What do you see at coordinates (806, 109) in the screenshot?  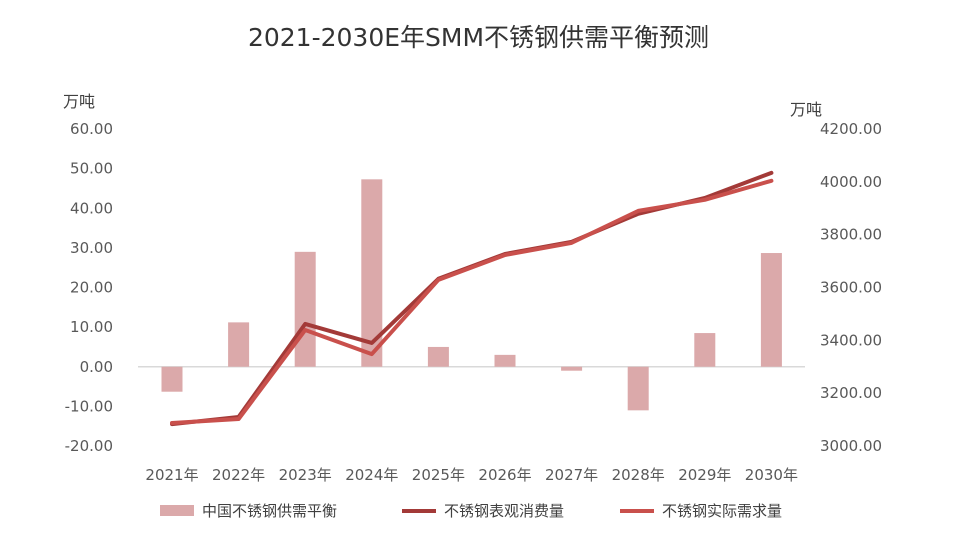 I see `right-axis-unit: 万吨` at bounding box center [806, 109].